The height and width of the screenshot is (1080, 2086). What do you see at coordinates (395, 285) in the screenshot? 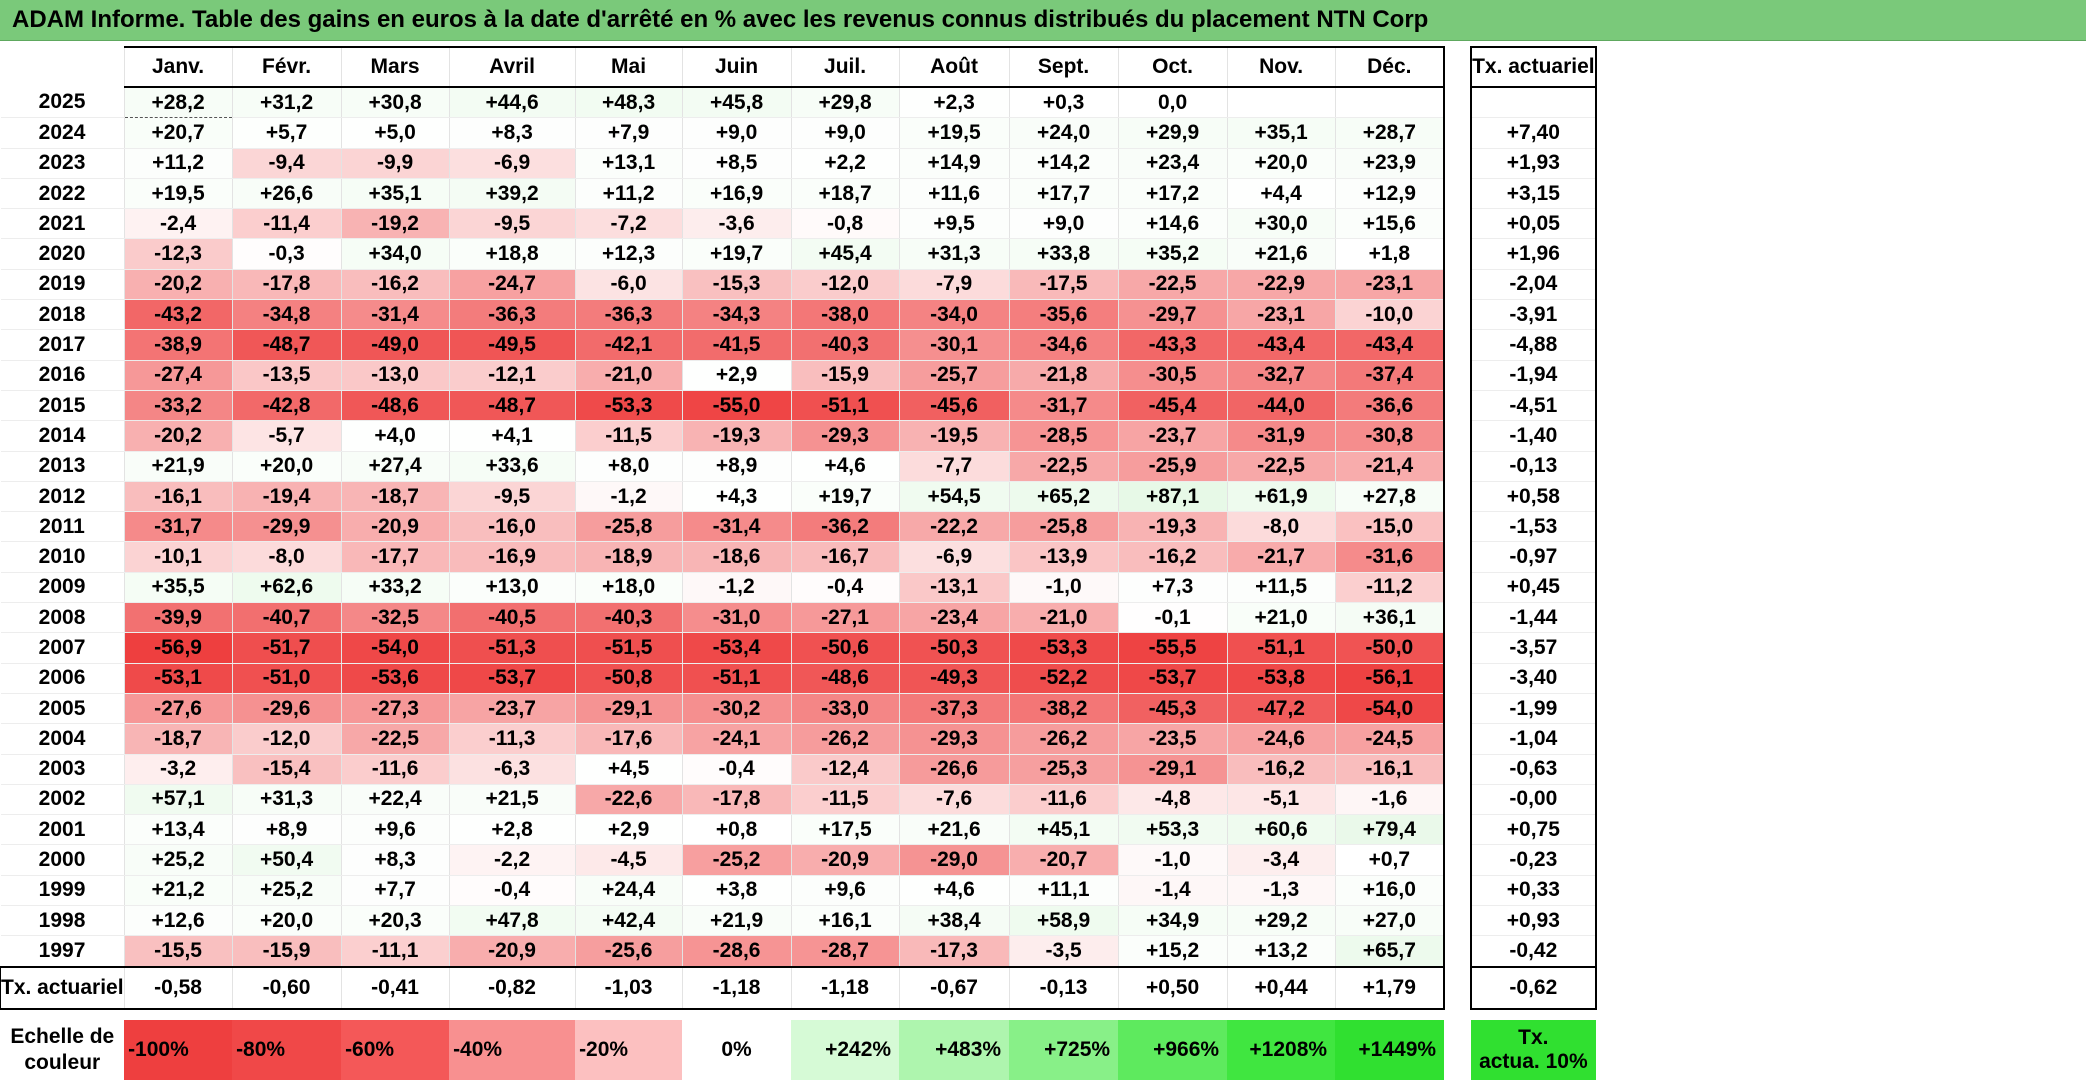
I see `value-cell: -16,2` at bounding box center [395, 285].